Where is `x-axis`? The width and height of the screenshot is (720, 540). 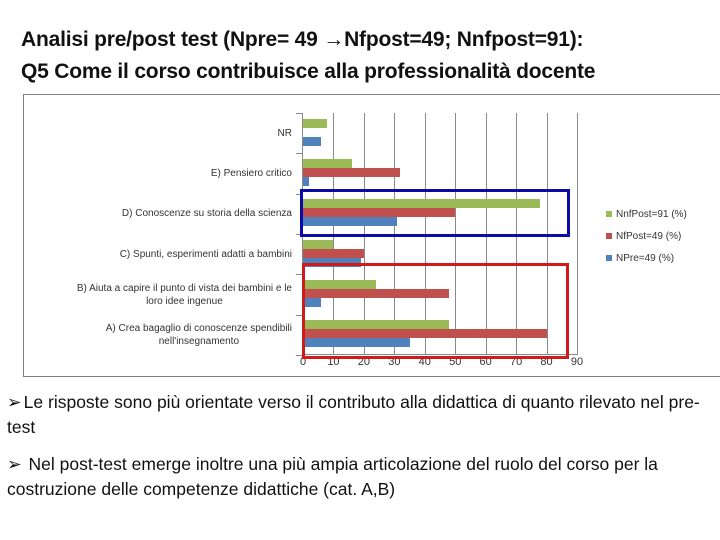 x-axis is located at coordinates (439, 354).